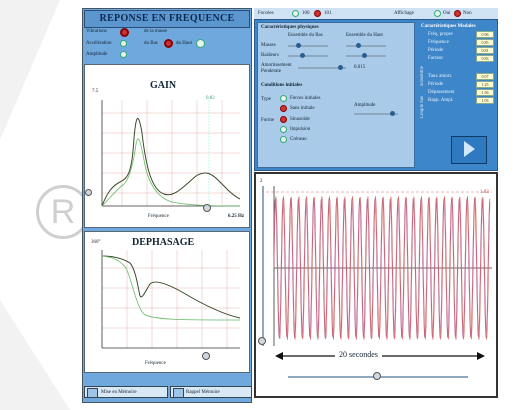  I want to click on raideur-haut-knob, so click(364, 55).